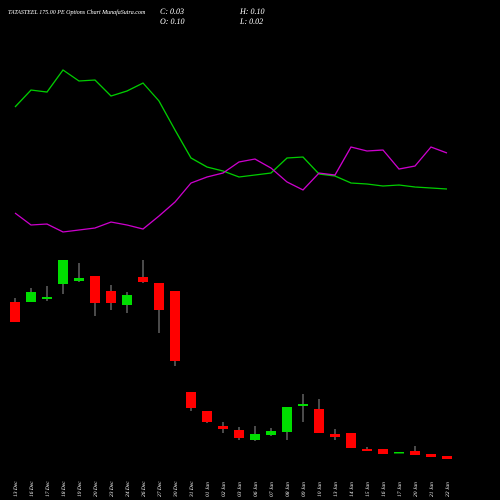 This screenshot has height=500, width=500. I want to click on x-tick-label: 22 Jan, so click(448, 489).